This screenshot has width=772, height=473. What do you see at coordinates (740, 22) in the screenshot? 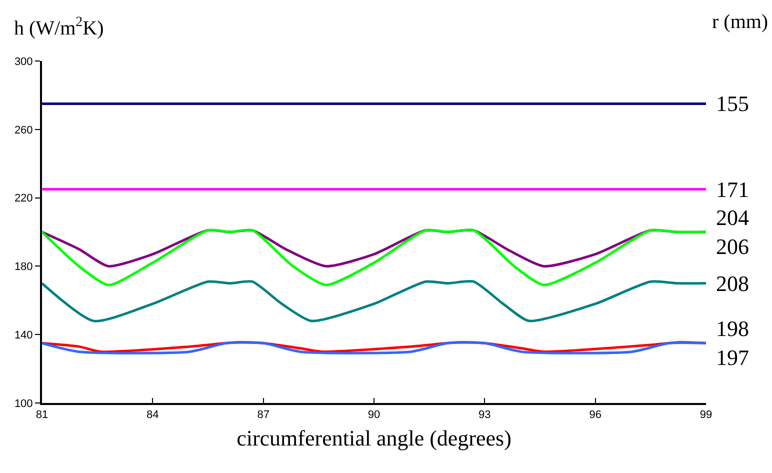
I see `legend-title: r (mm)` at bounding box center [740, 22].